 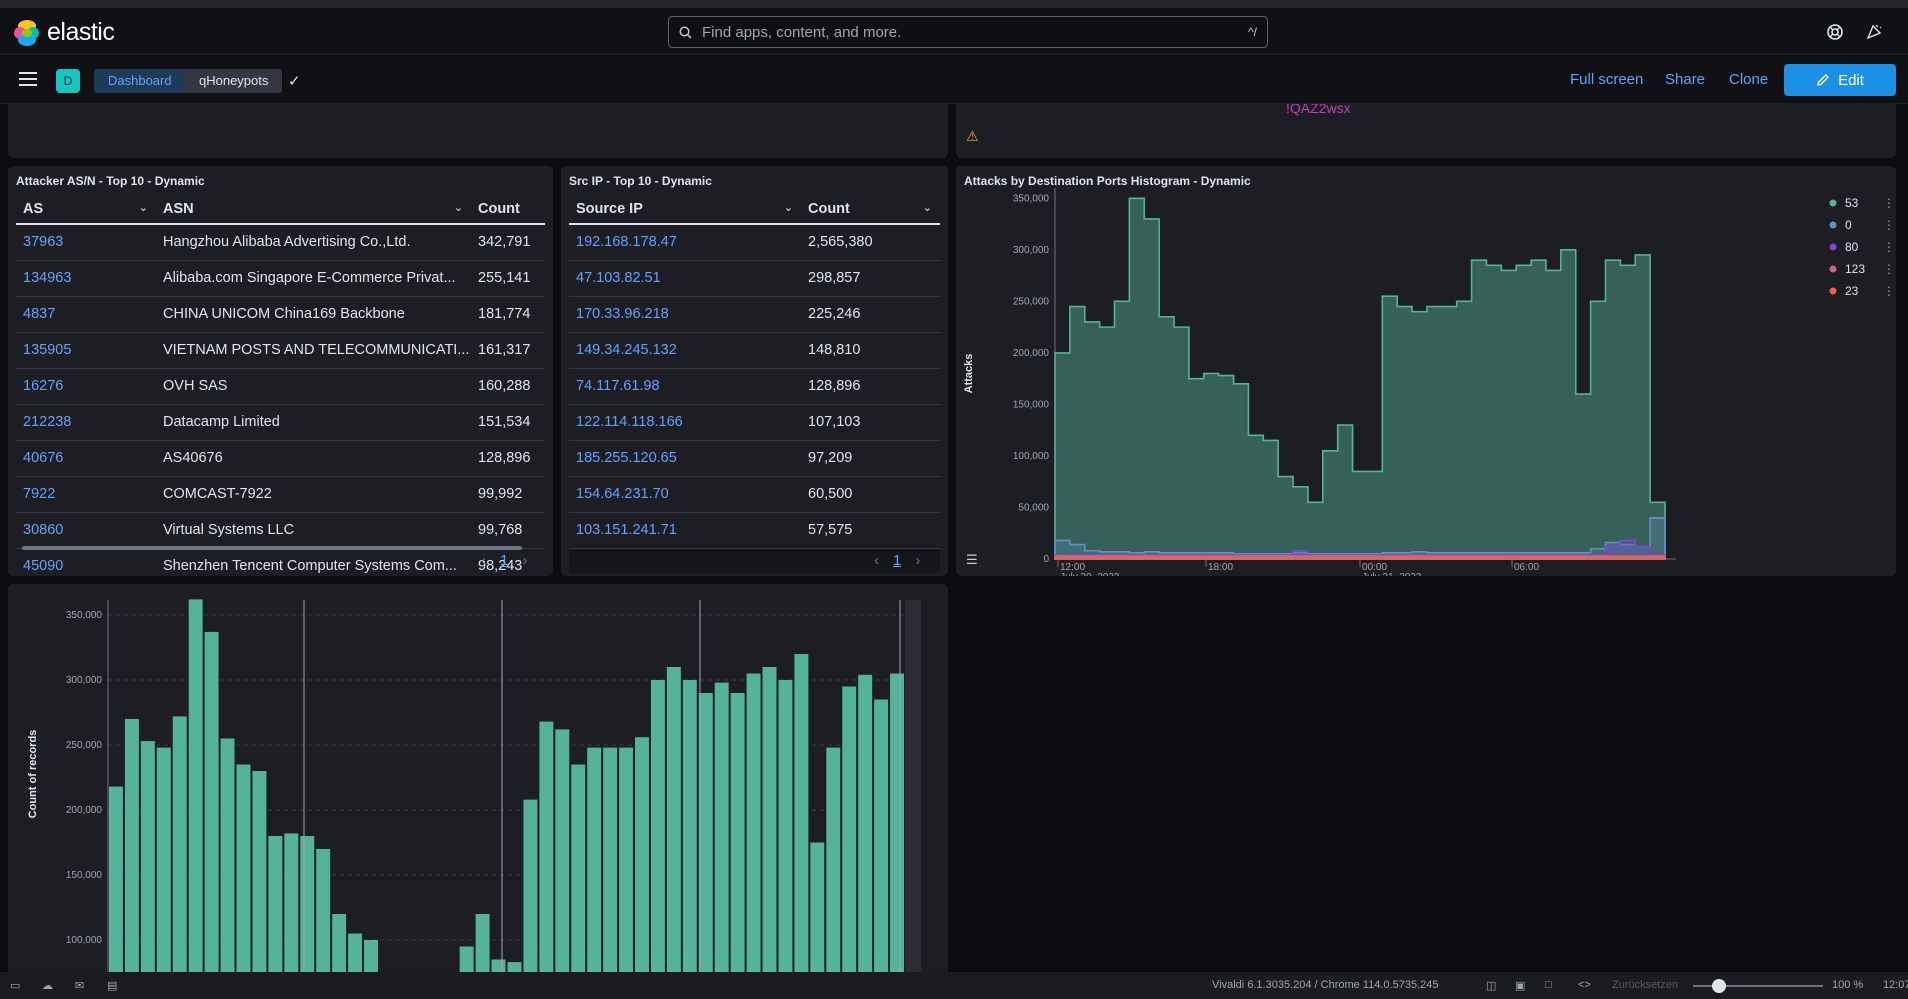 I want to click on brand-name: elastic, so click(x=81, y=32).